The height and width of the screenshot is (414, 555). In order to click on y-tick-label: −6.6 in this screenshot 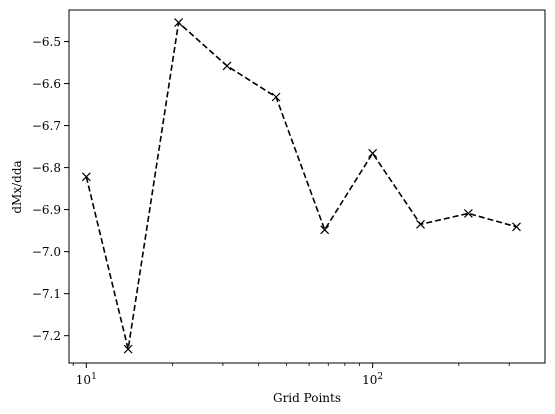, I will do `click(46, 84)`.